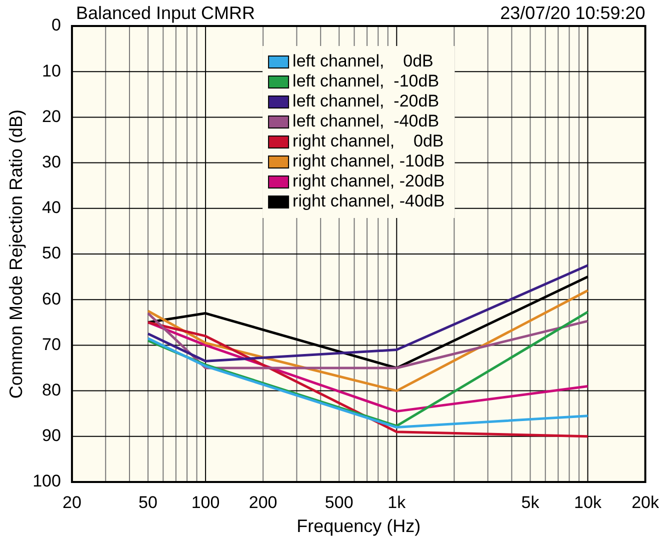 The height and width of the screenshot is (540, 662). I want to click on legend-label: right channel, -20dB, so click(368, 181).